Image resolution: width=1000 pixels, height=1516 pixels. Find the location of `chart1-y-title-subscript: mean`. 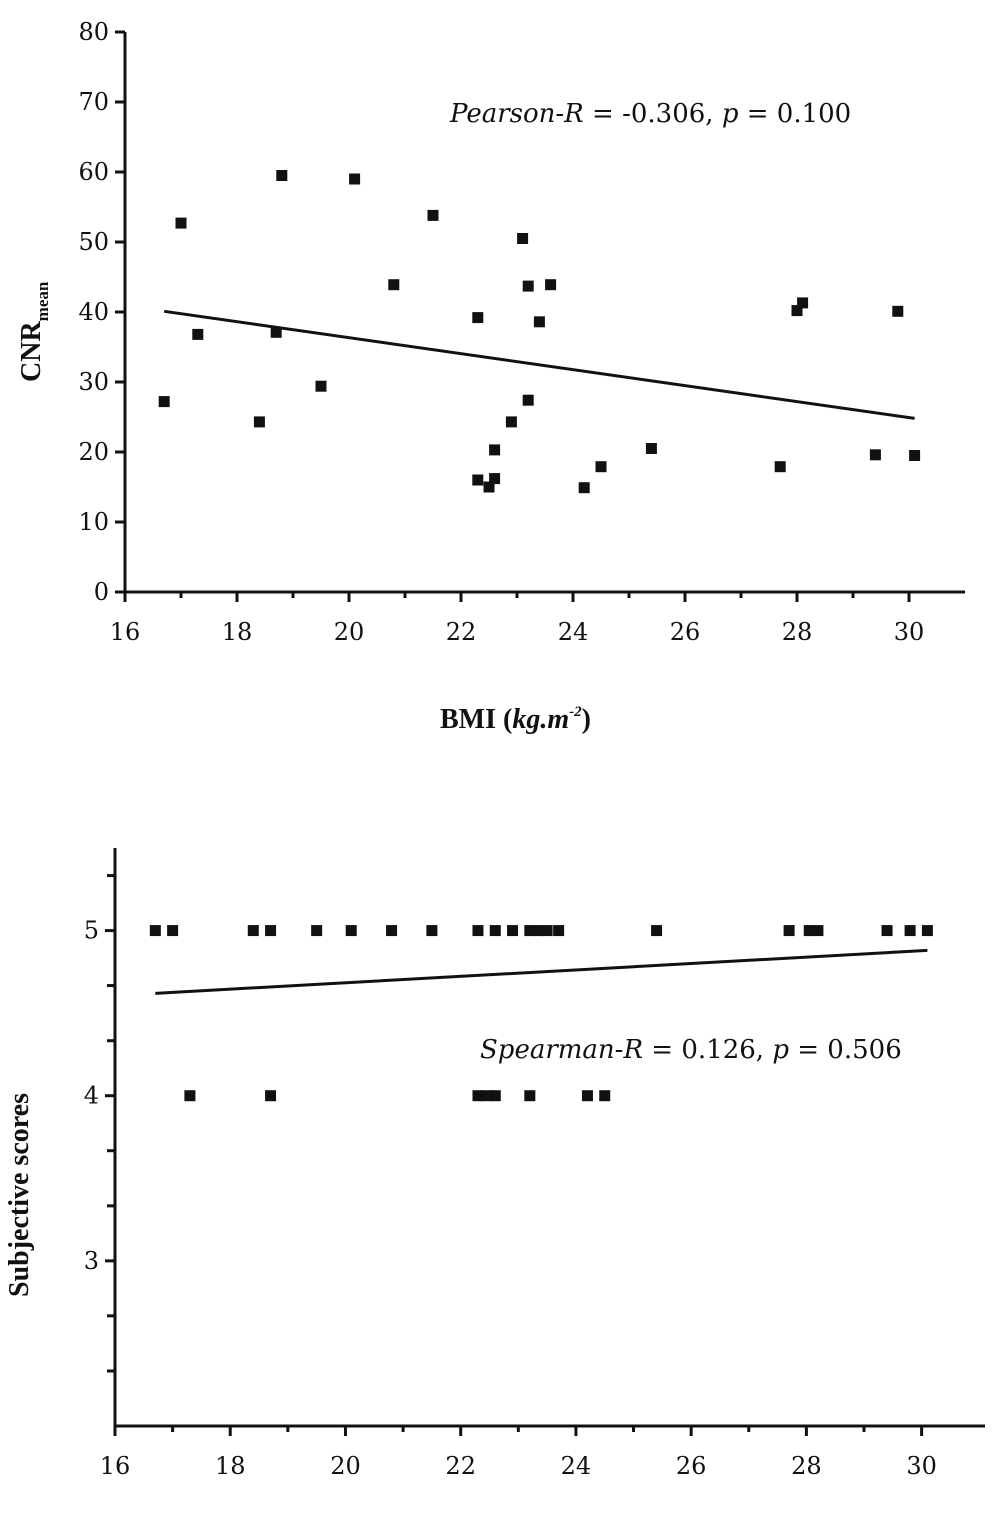

chart1-y-title-subscript: mean is located at coordinates (42, 301).